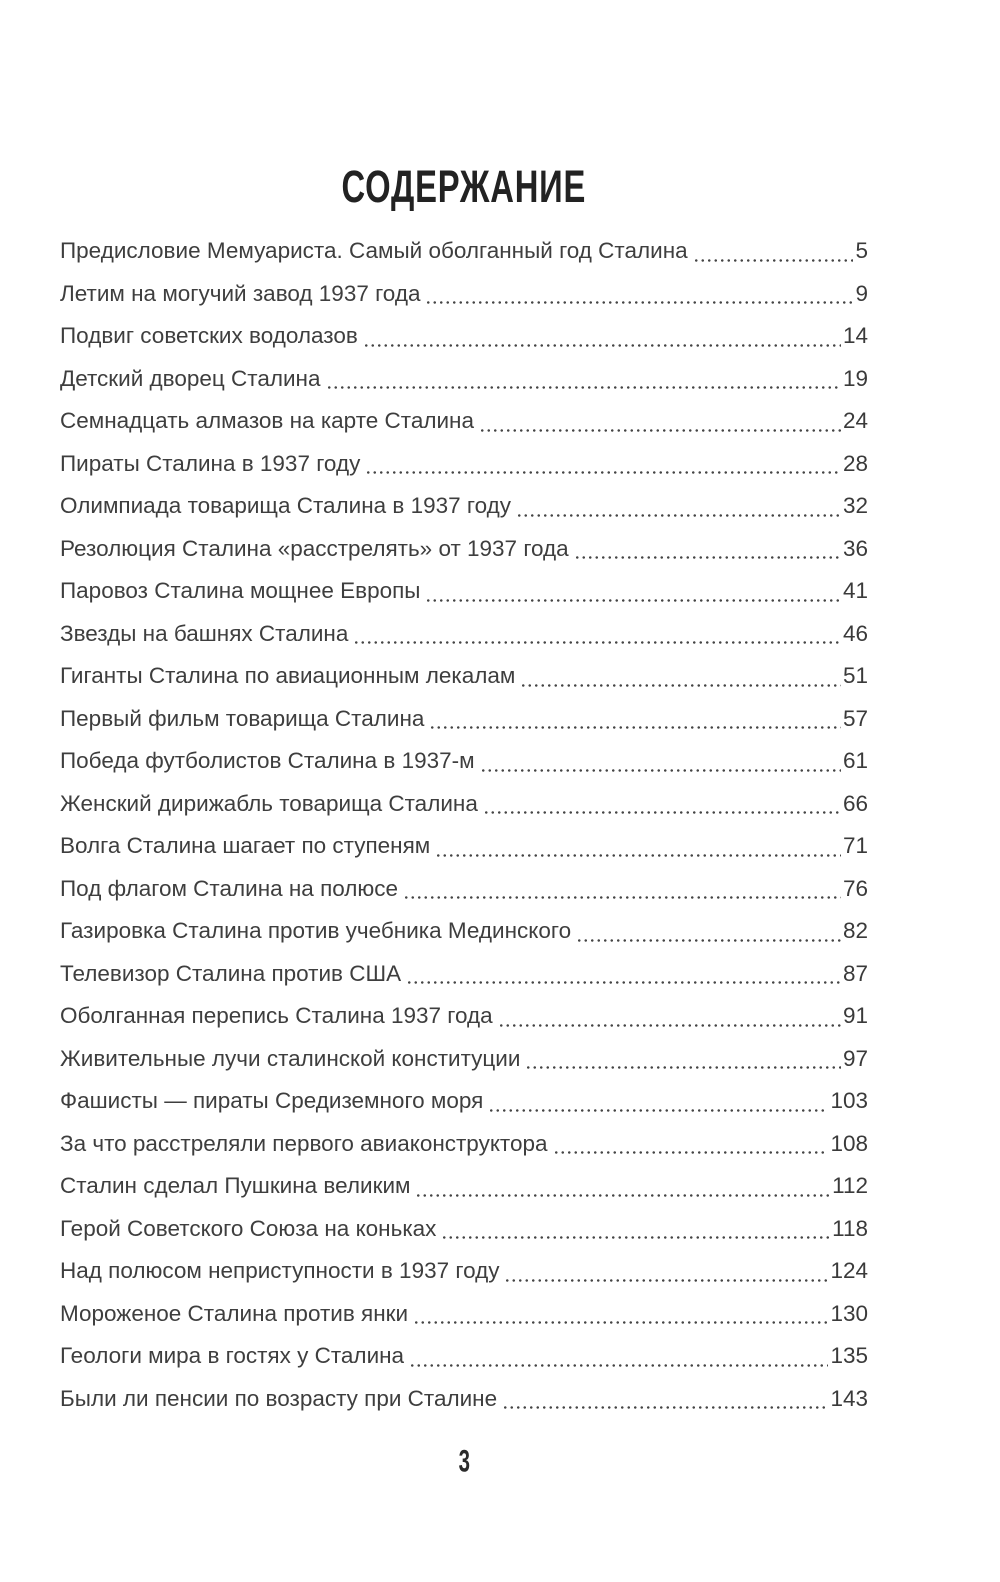 This screenshot has height=1582, width=1000. What do you see at coordinates (855, 675) in the screenshot?
I see `toc-entry-page: 51` at bounding box center [855, 675].